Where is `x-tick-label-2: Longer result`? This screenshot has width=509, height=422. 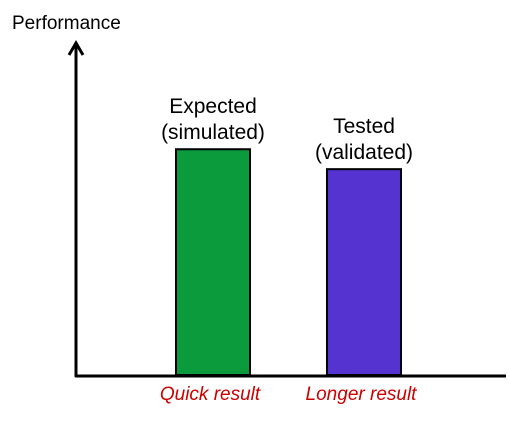 x-tick-label-2: Longer result is located at coordinates (362, 394).